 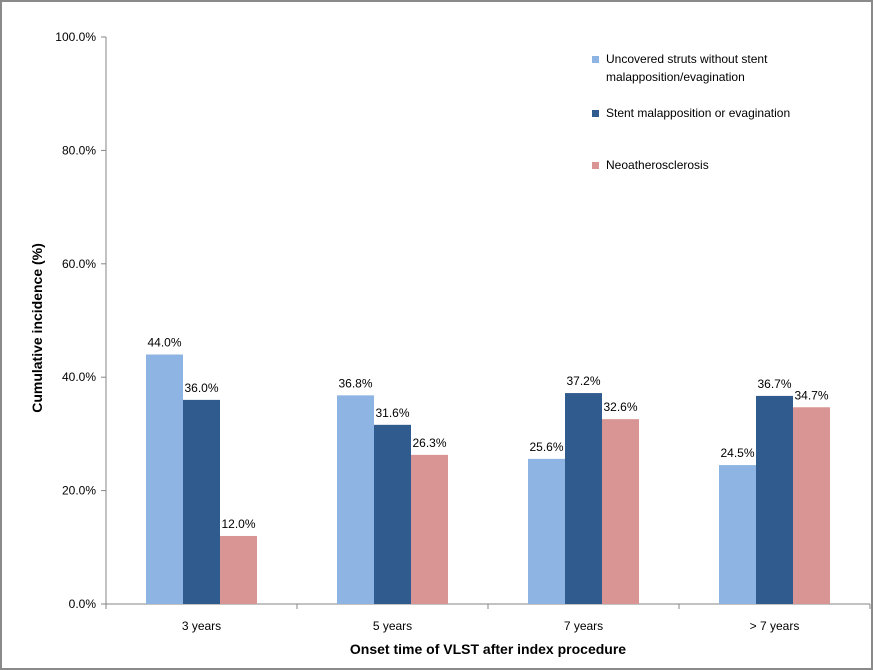 I want to click on data-label: 26.3%, so click(x=429, y=443).